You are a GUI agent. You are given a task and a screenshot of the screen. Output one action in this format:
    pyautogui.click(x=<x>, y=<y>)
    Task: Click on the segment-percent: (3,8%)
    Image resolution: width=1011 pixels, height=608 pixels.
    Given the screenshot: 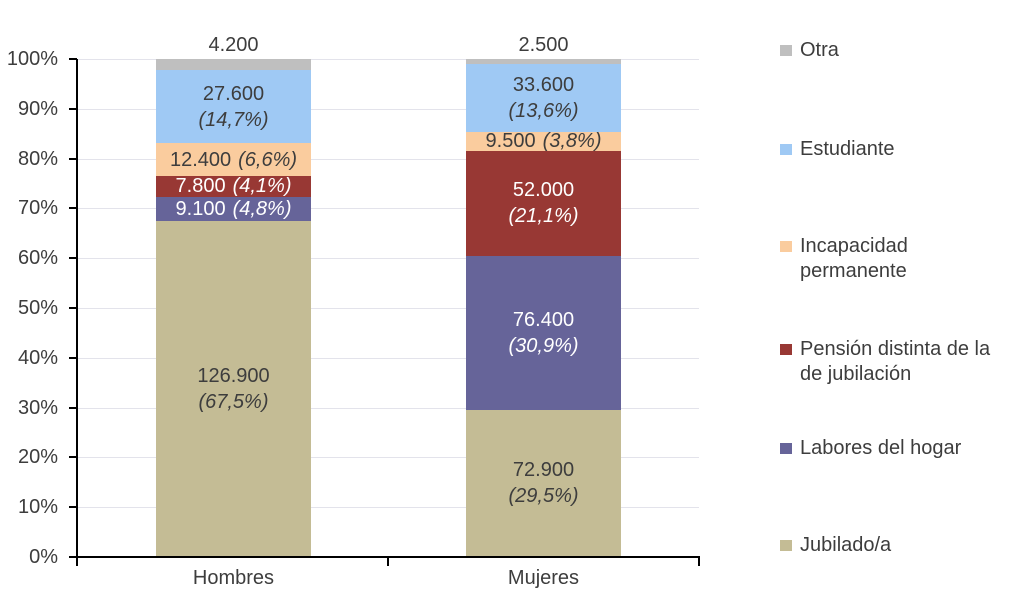 What is the action you would take?
    pyautogui.click(x=572, y=141)
    